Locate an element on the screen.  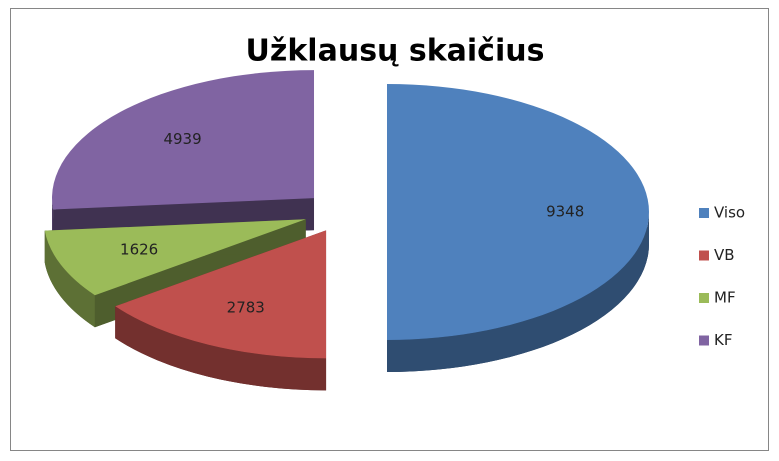
legend-label: VB is located at coordinates (724, 255).